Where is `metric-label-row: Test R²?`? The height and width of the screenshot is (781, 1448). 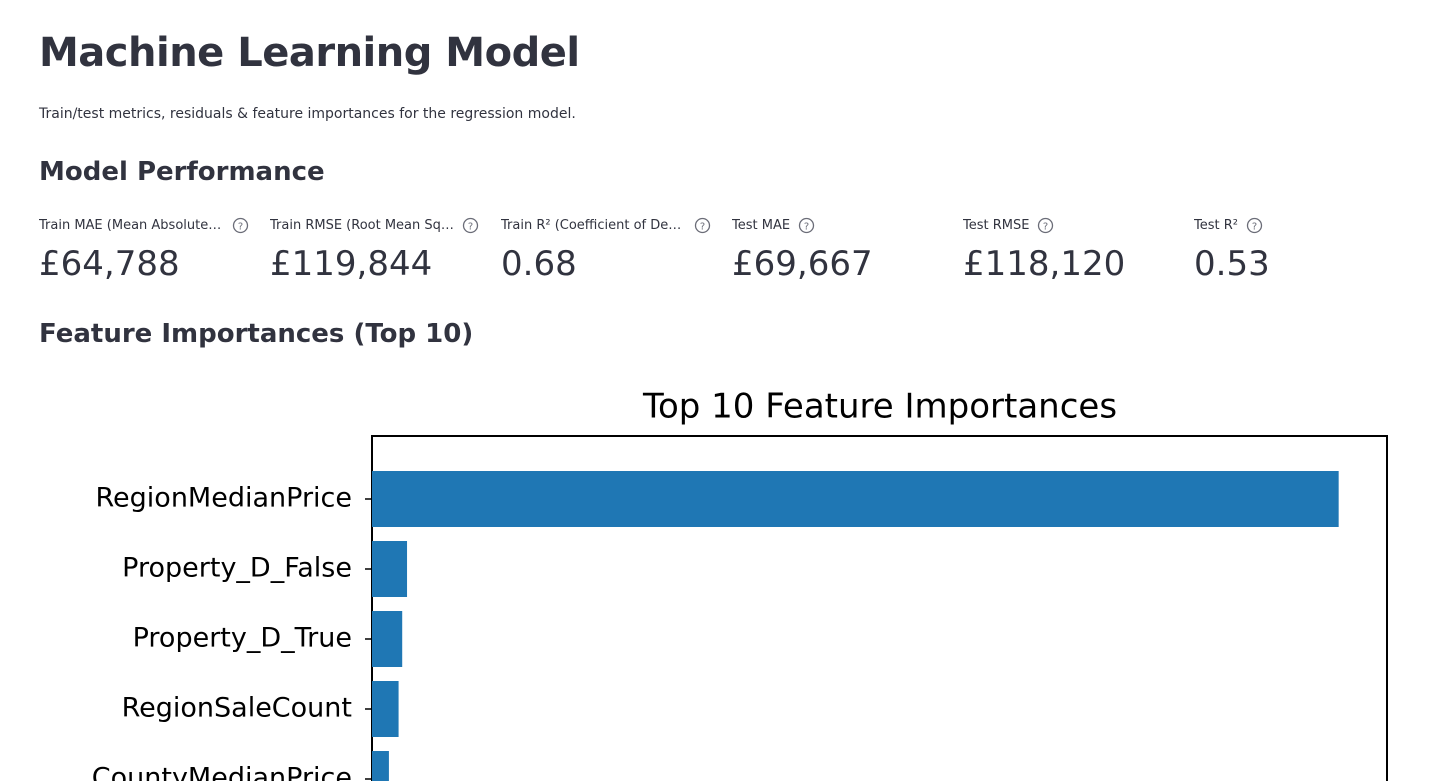
metric-label-row: Test R²? is located at coordinates (1306, 225).